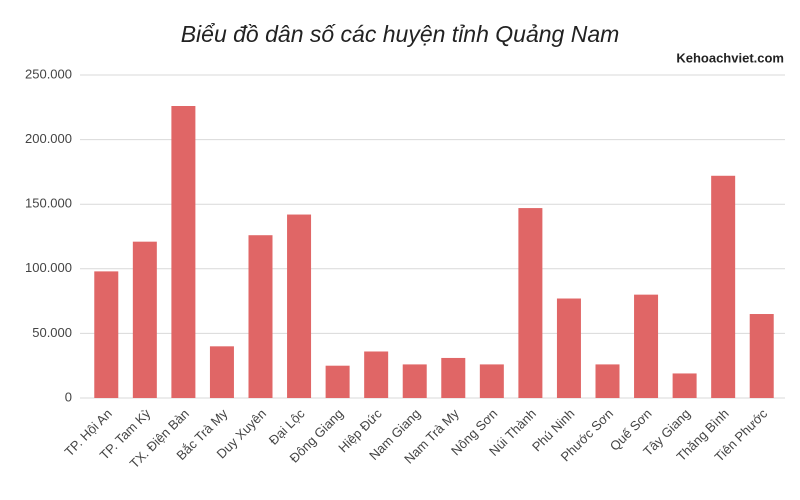 The width and height of the screenshot is (800, 500). What do you see at coordinates (48, 267) in the screenshot?
I see `y-tick-label: 100.000` at bounding box center [48, 267].